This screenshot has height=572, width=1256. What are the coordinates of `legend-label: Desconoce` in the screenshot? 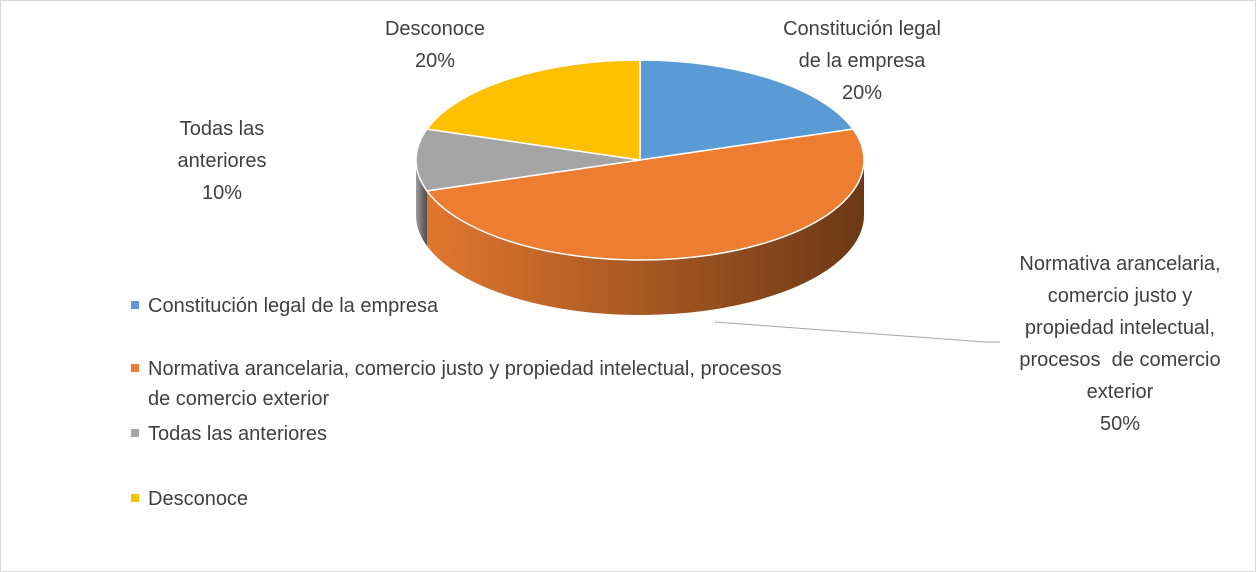 It's located at (198, 499).